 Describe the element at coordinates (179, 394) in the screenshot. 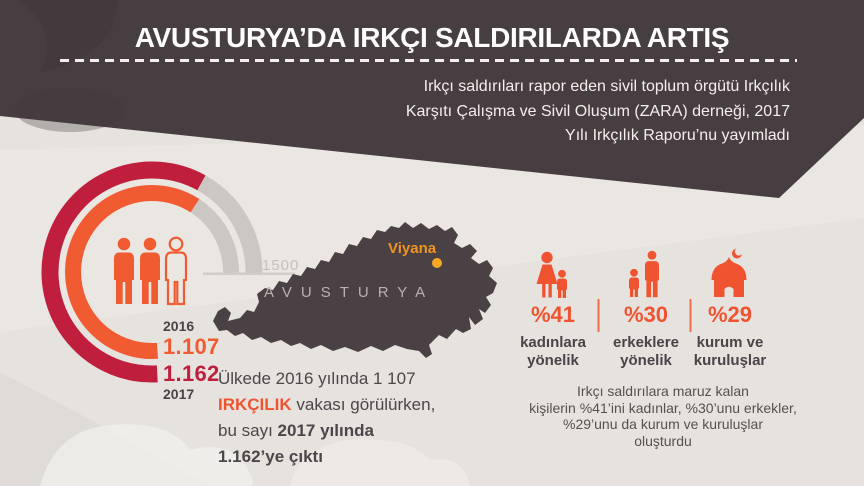

I see `gauge-year-2017: 2017` at that location.